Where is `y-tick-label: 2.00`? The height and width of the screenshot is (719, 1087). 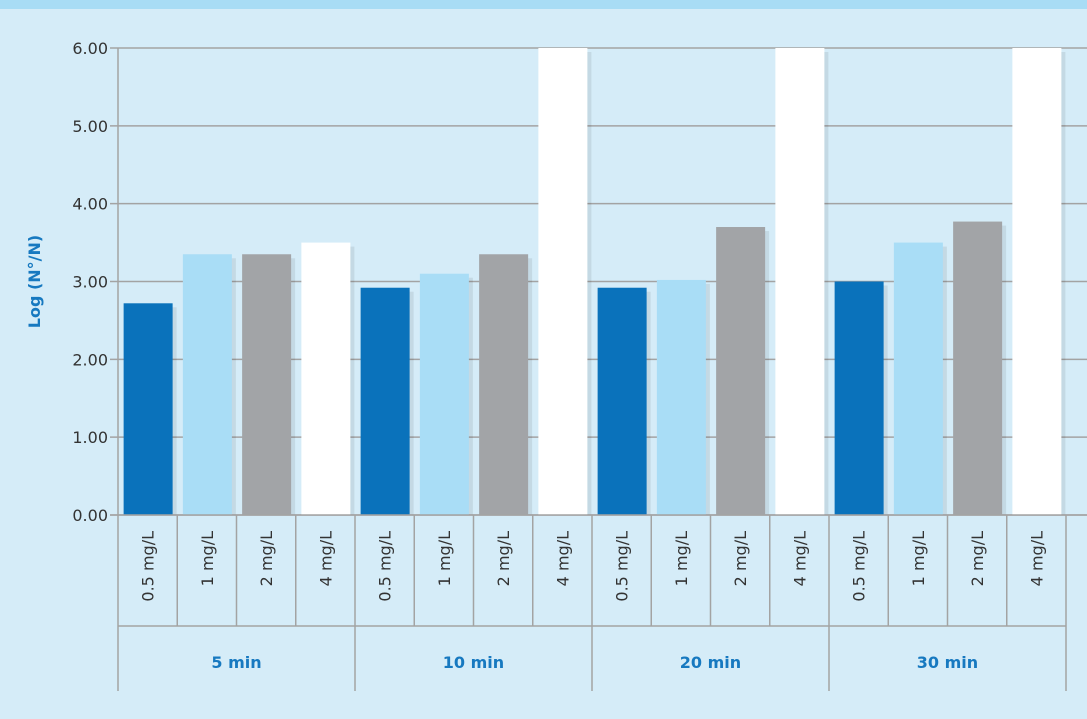
y-tick-label: 2.00 is located at coordinates (90, 359).